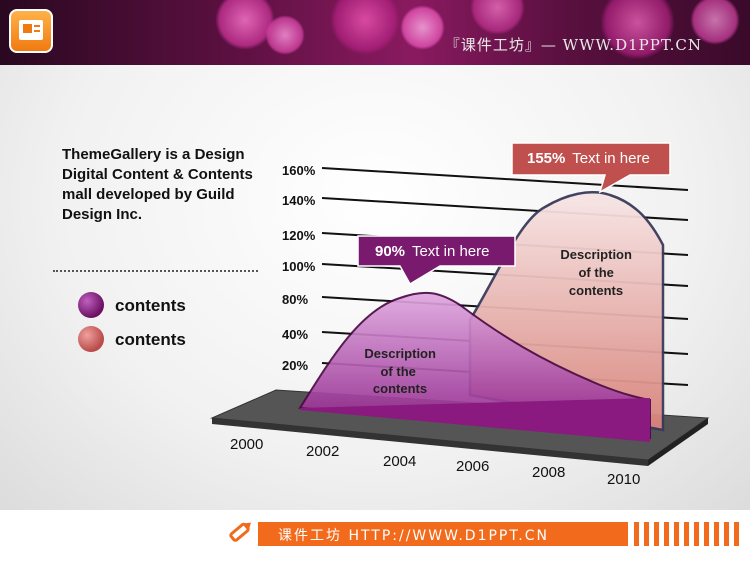 Image resolution: width=750 pixels, height=563 pixels. Describe the element at coordinates (246, 444) in the screenshot. I see `x-tick-label: 2000` at that location.